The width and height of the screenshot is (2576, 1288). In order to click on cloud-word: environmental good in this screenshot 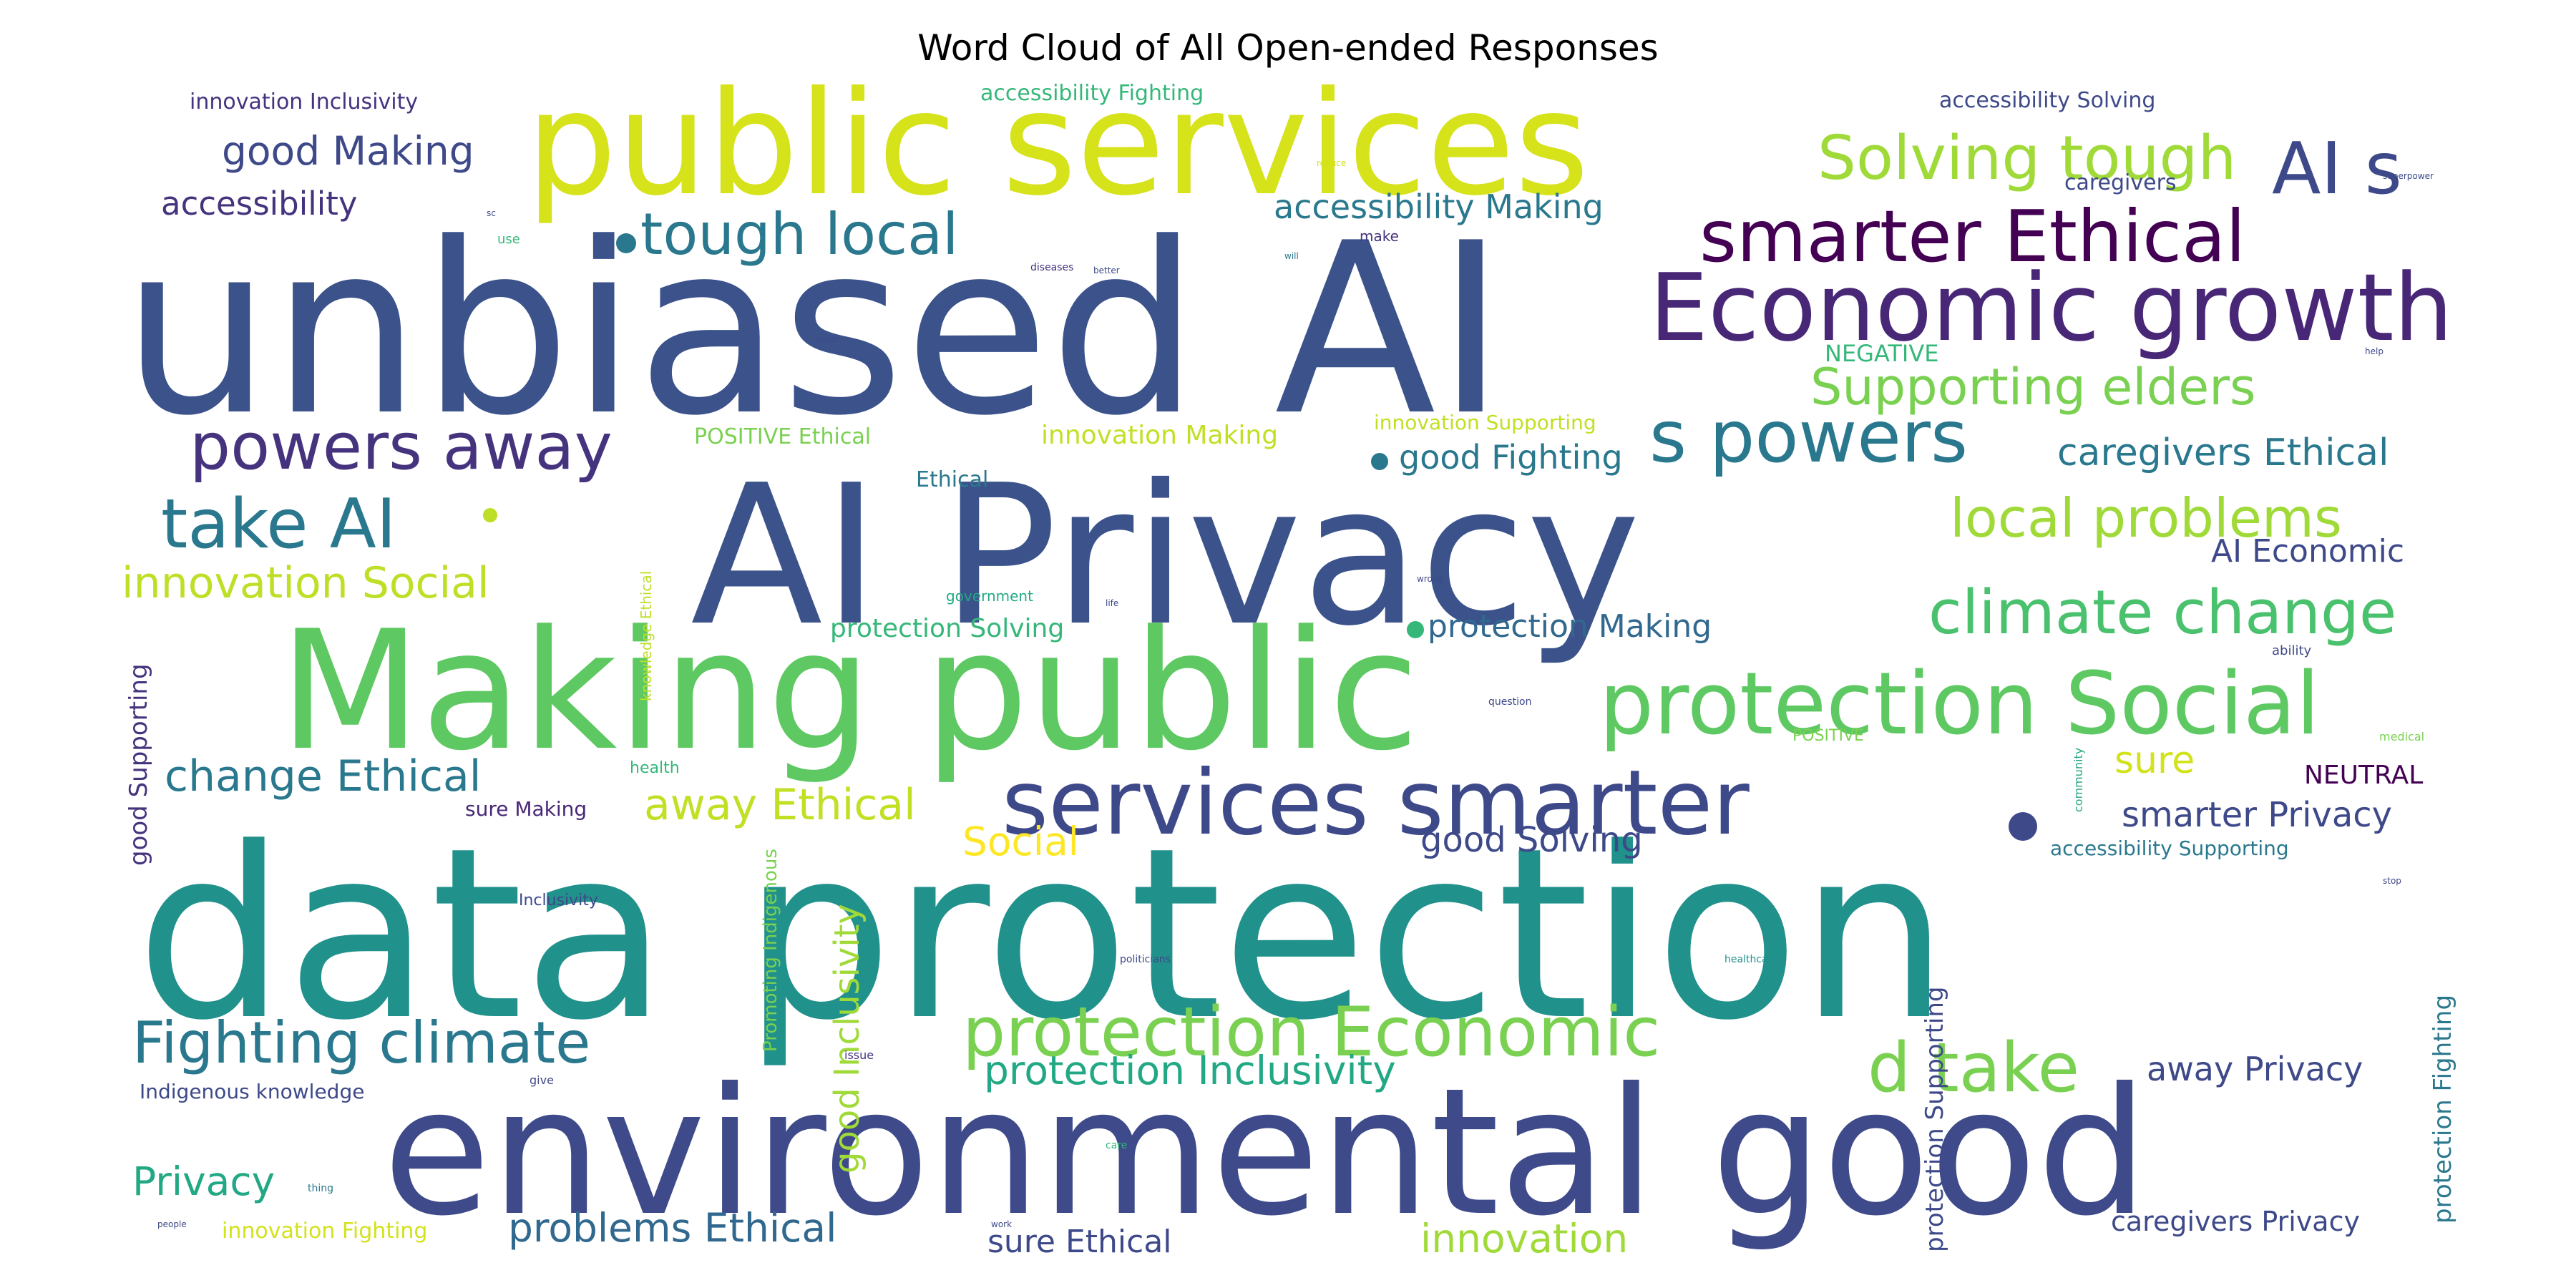, I will do `click(1265, 1152)`.